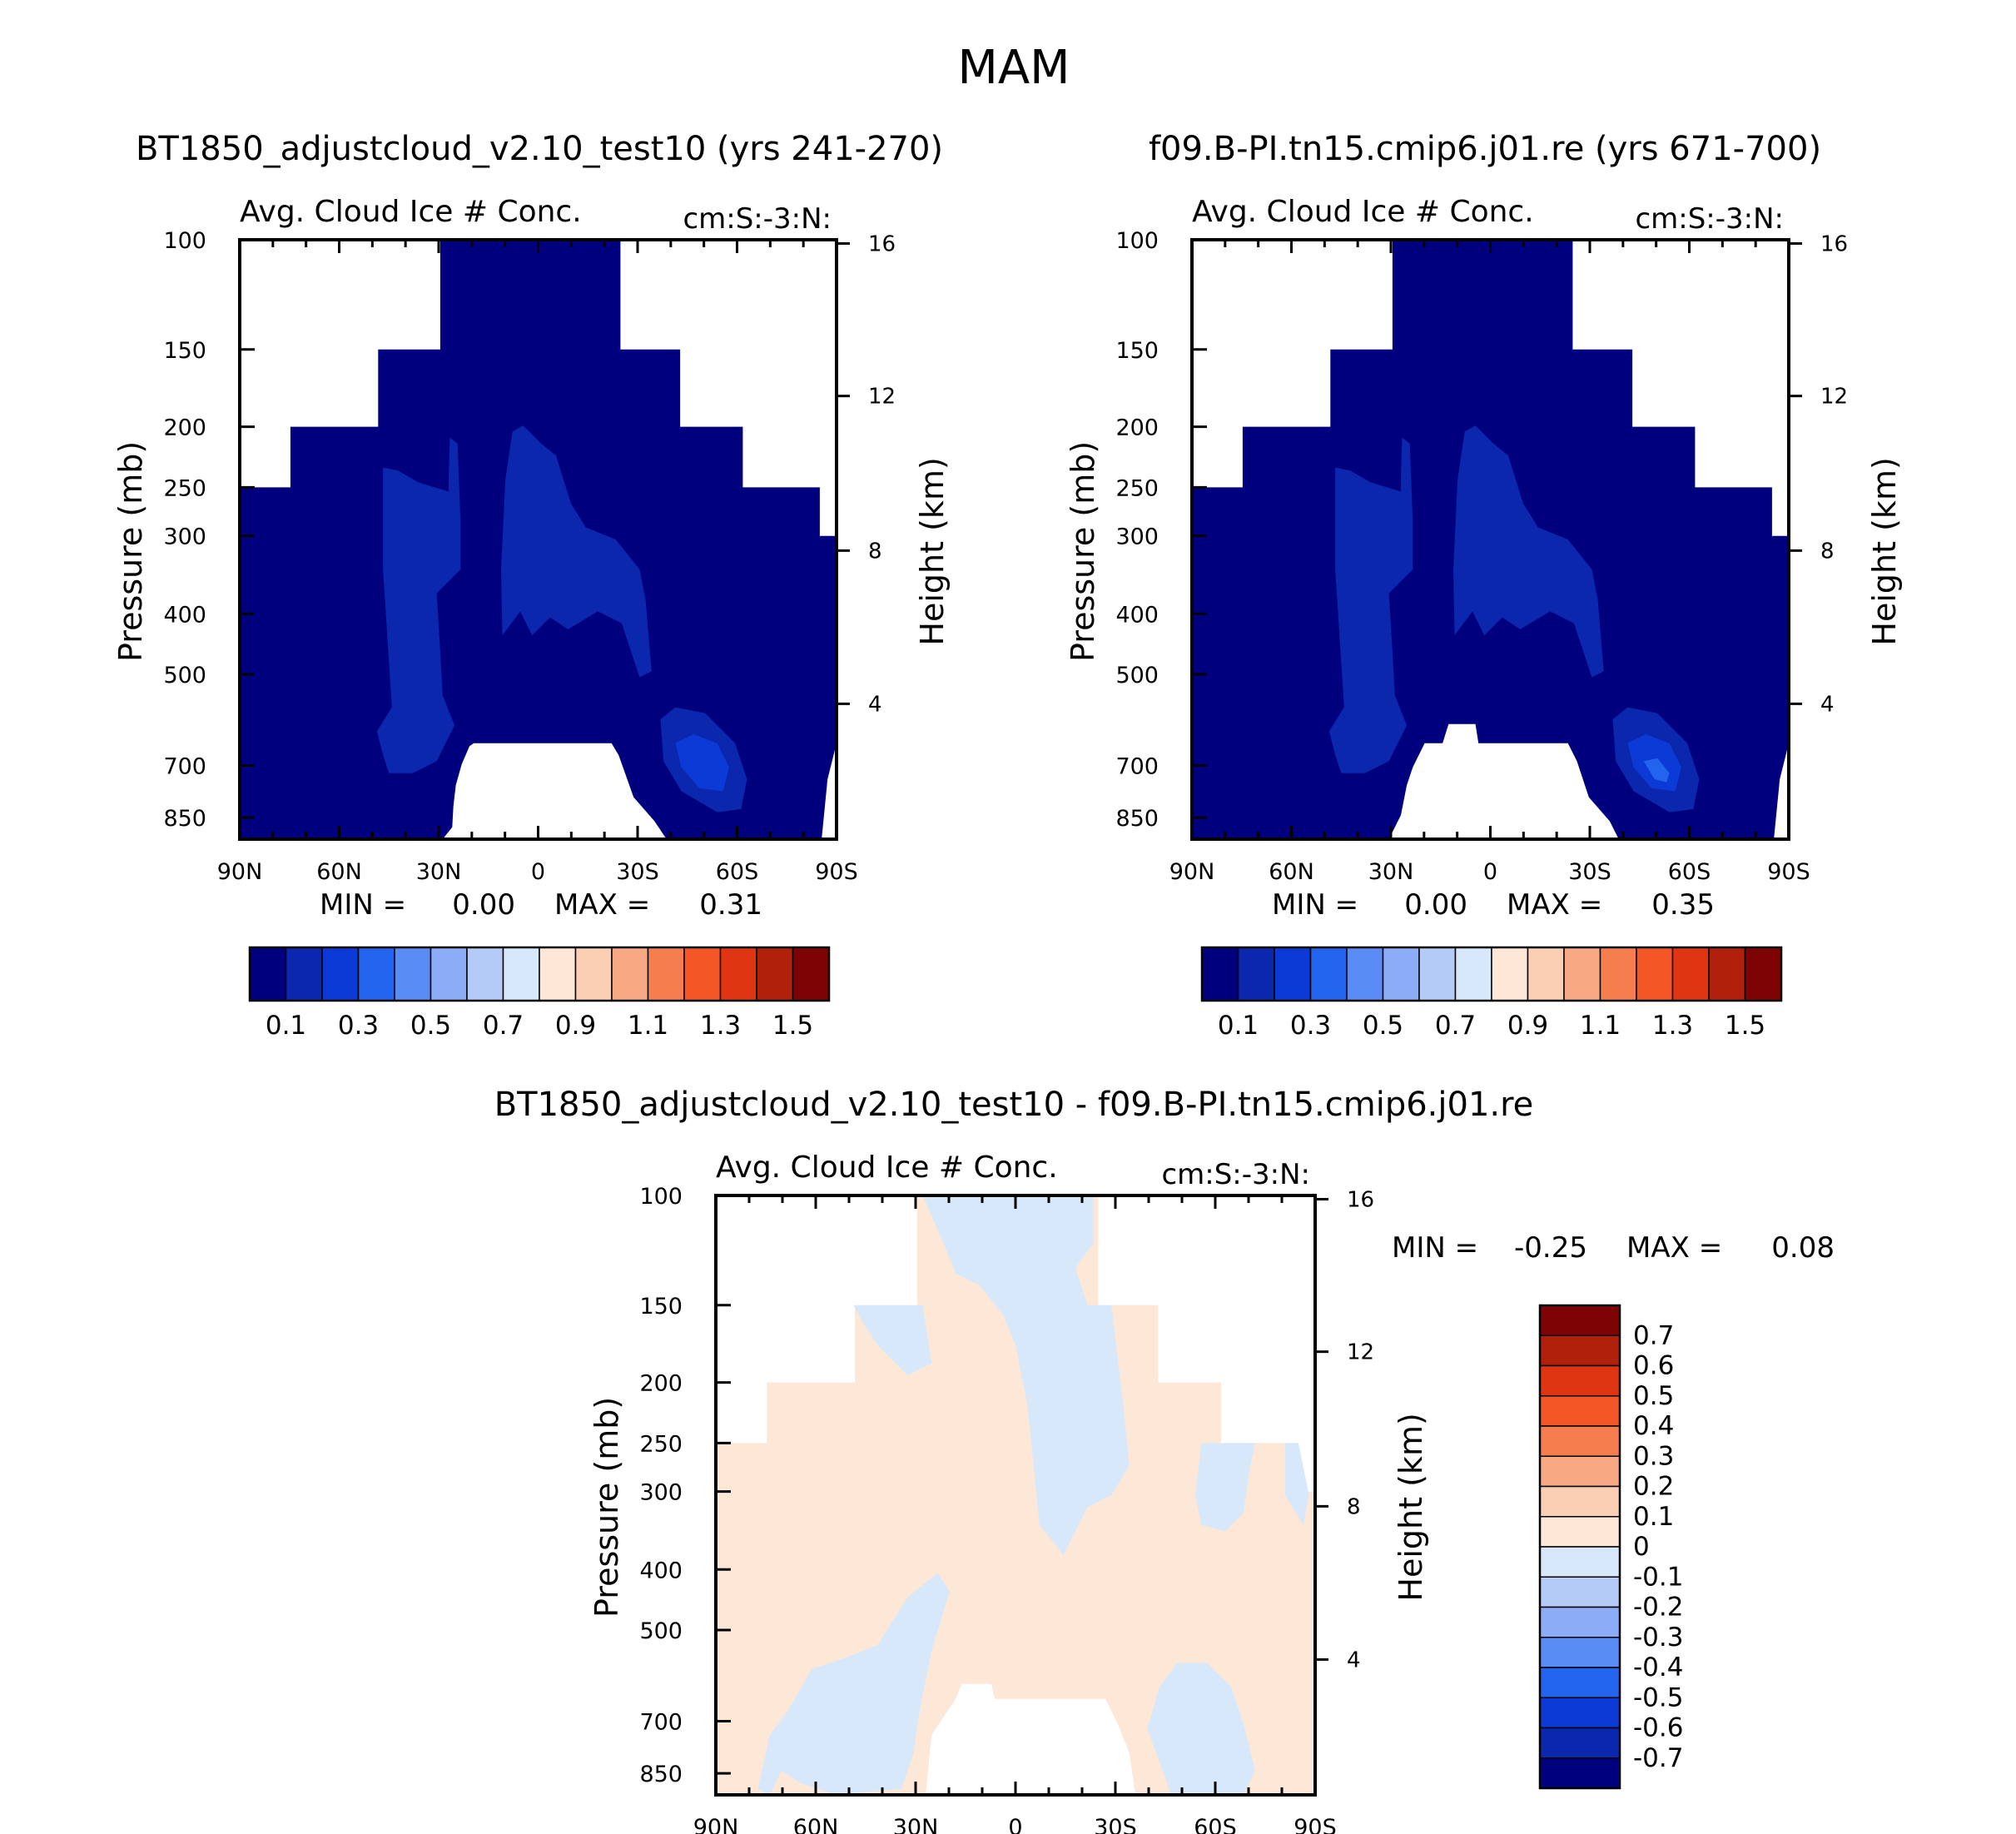 This screenshot has width=2016, height=1834. What do you see at coordinates (539, 994) in the screenshot?
I see `colorbar-panel-a: 0.1 0.3 0.5 0.7 0.9 1.1 1.3 1.5` at bounding box center [539, 994].